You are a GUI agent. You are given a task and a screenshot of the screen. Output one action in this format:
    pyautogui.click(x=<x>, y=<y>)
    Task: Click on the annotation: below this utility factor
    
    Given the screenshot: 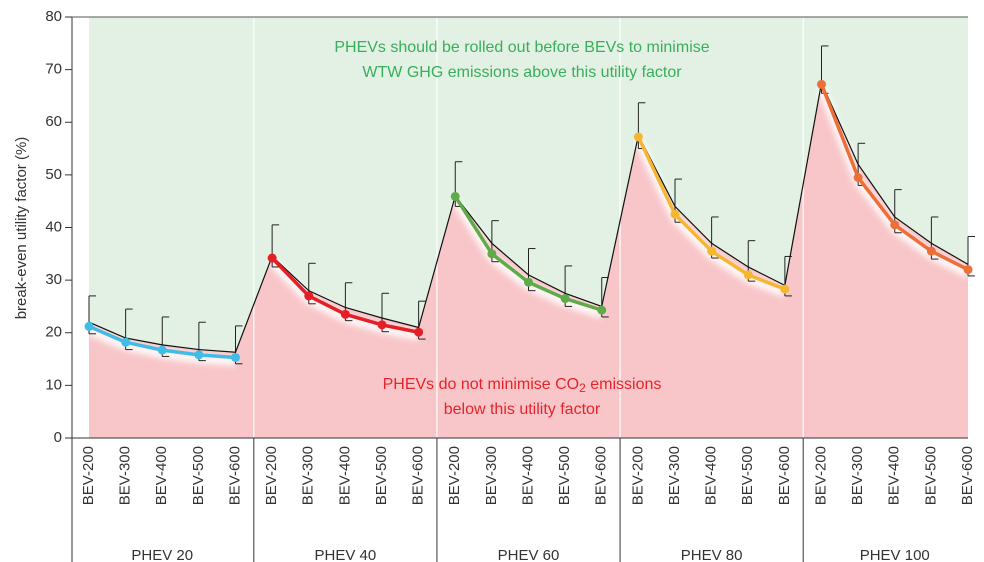 What is the action you would take?
    pyautogui.click(x=522, y=409)
    